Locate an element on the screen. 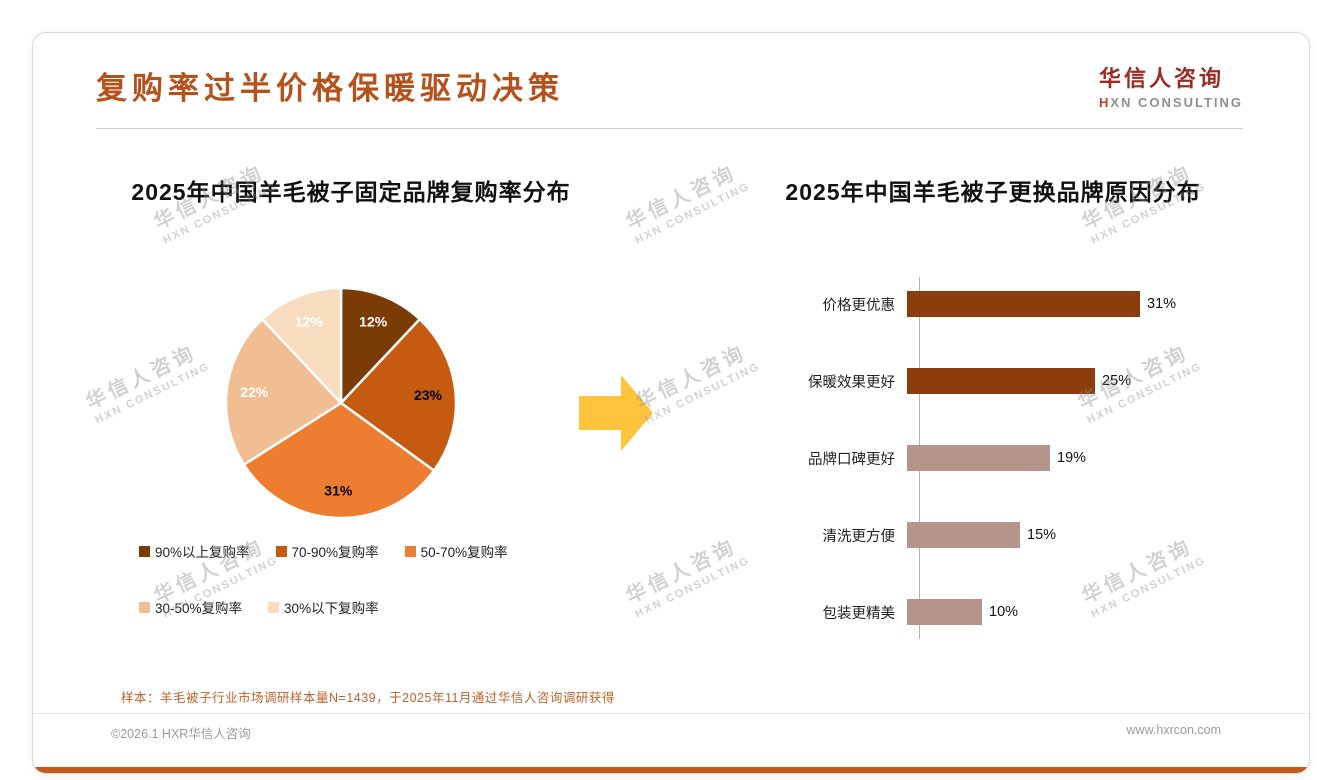 The image size is (1340, 780). bar-track: 31% is located at coordinates (1070, 304).